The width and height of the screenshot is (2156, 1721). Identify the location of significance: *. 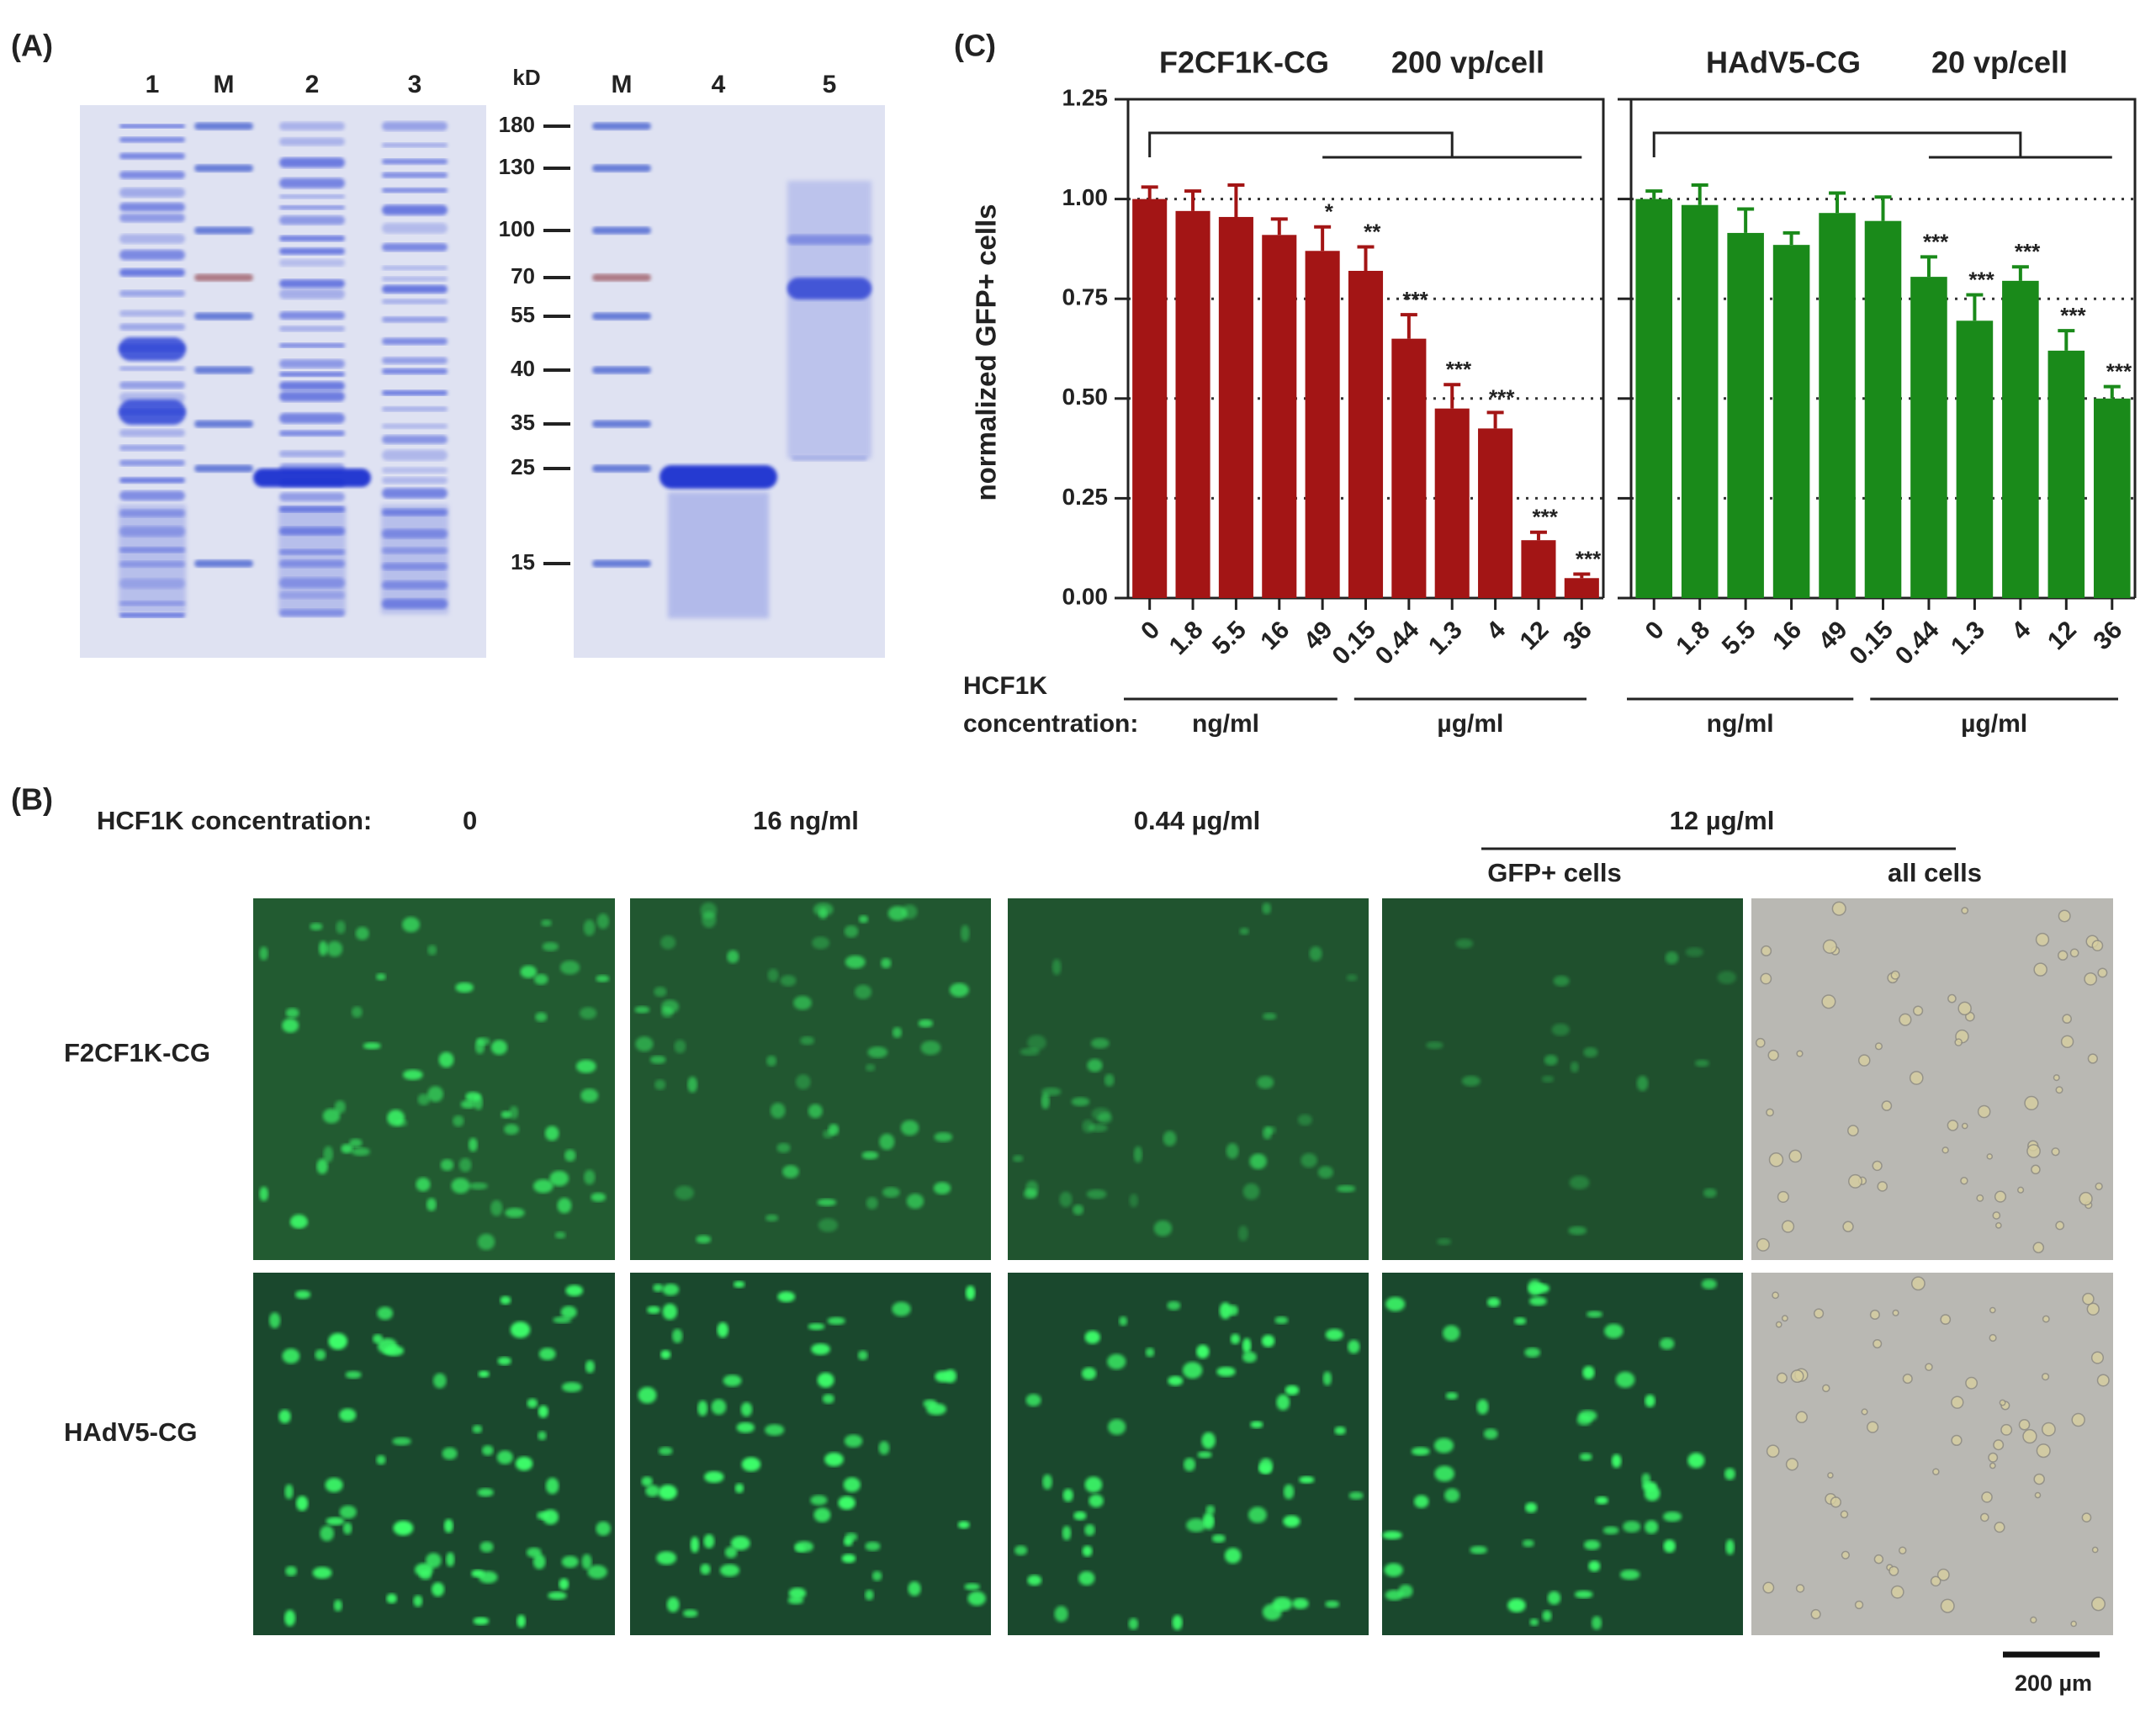
(1329, 212).